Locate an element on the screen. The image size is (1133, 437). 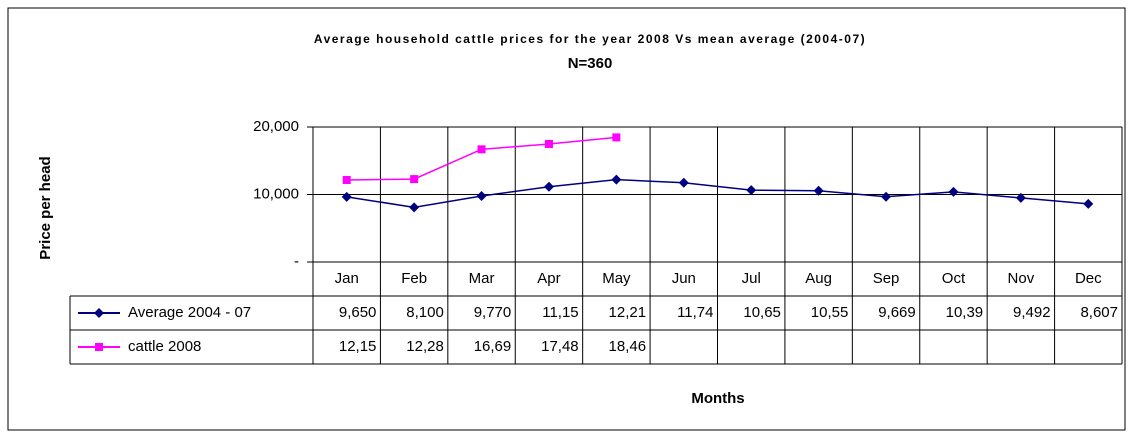
legend-label: Average 2004 - 07 is located at coordinates (189, 312).